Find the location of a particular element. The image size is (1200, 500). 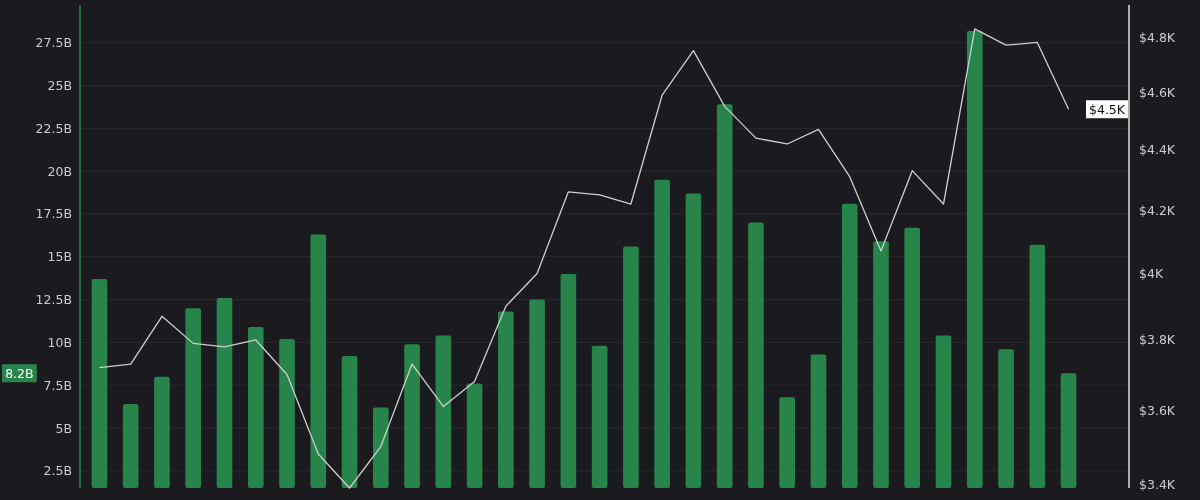

y2-tick-label: $4.8K is located at coordinates (1157, 37).